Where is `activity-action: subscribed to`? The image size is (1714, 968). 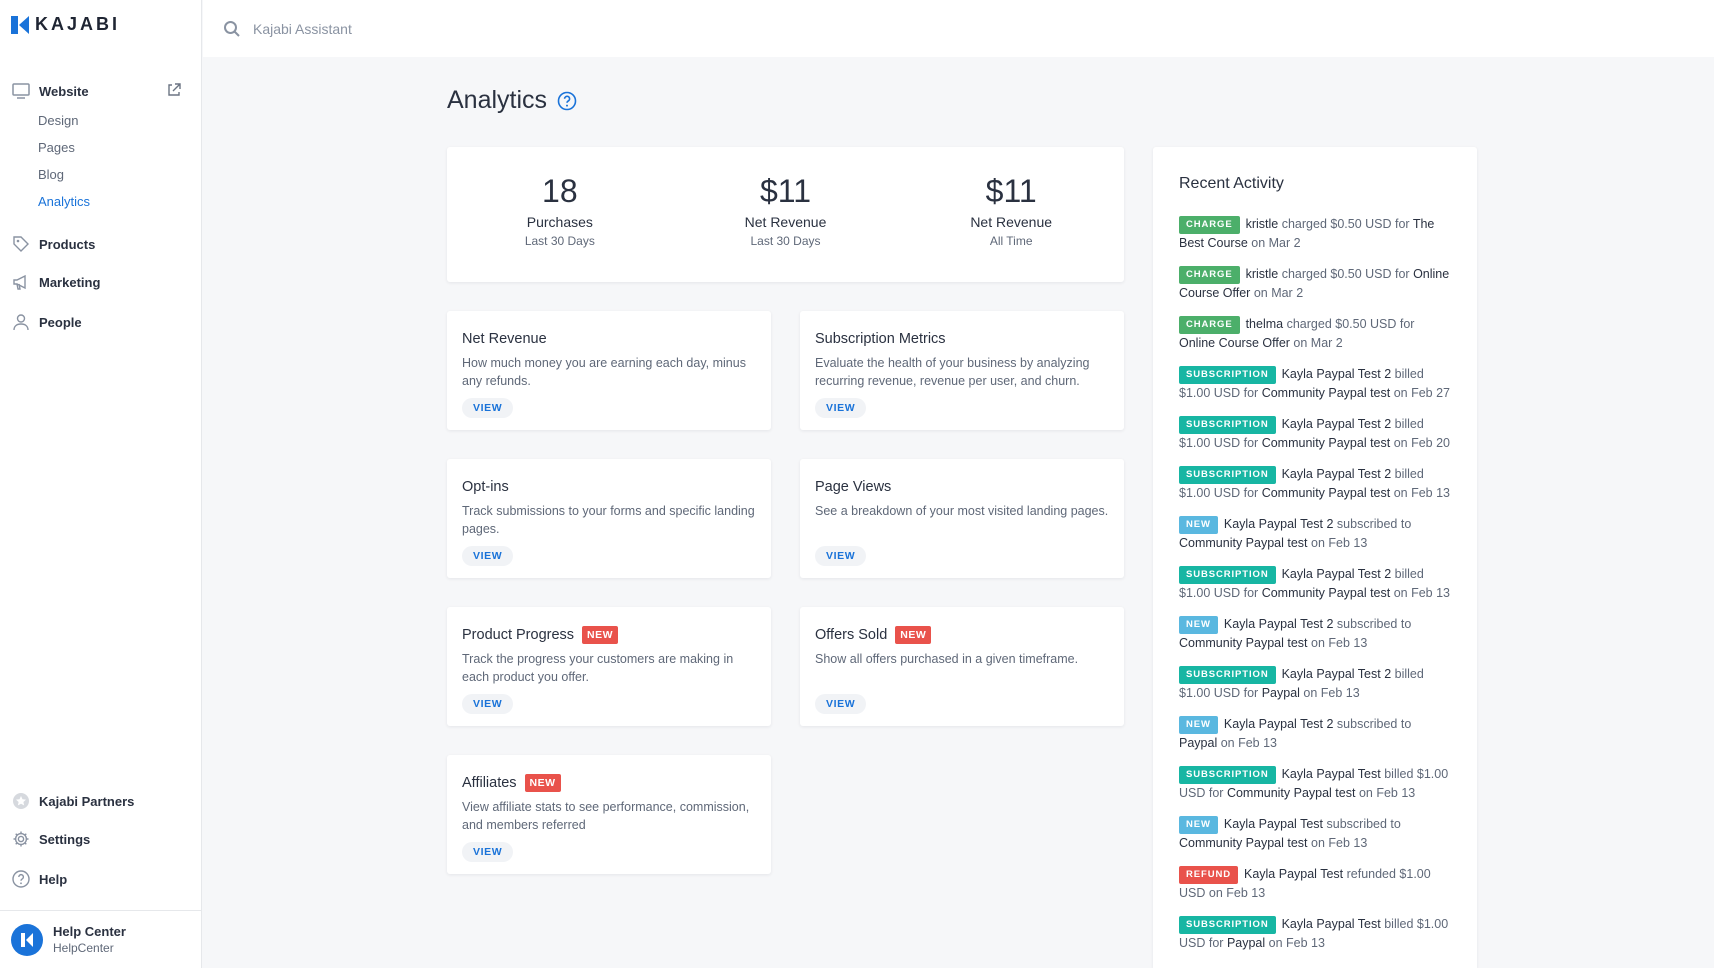 activity-action: subscribed to is located at coordinates (1374, 724).